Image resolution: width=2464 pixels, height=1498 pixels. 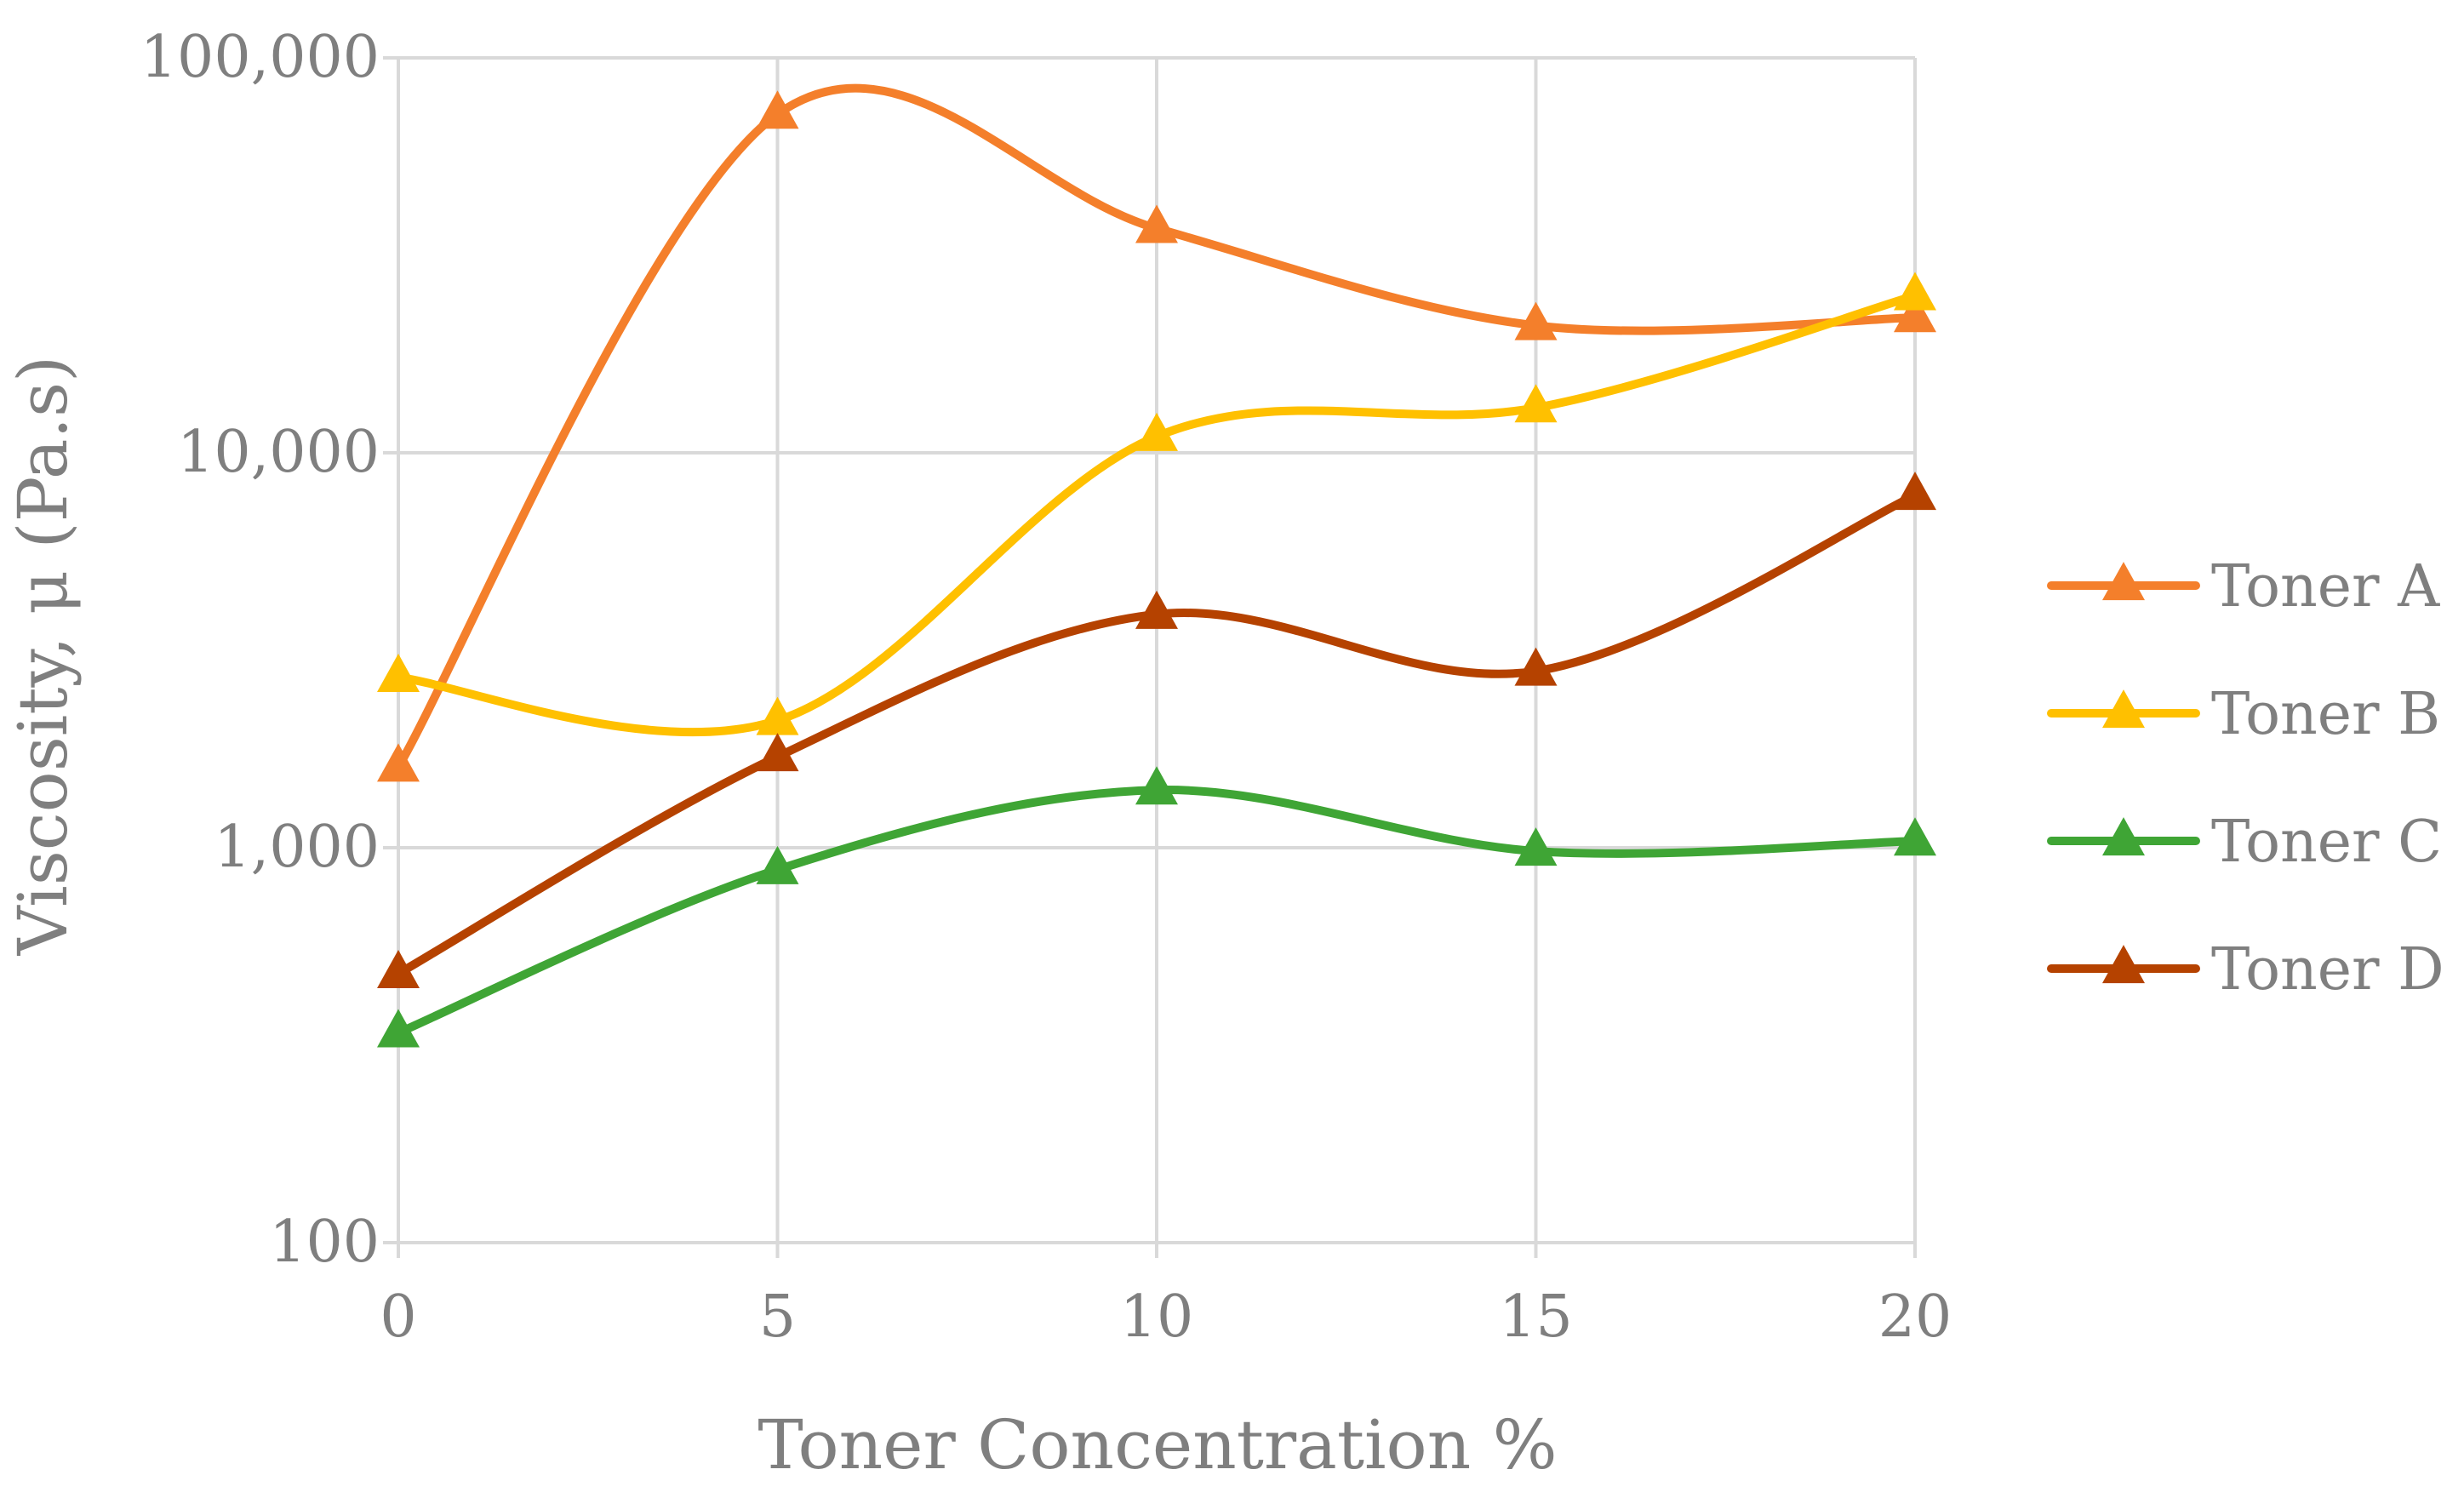 I want to click on legend: Toner A Toner B Toner C Toner D, so click(x=2245, y=778).